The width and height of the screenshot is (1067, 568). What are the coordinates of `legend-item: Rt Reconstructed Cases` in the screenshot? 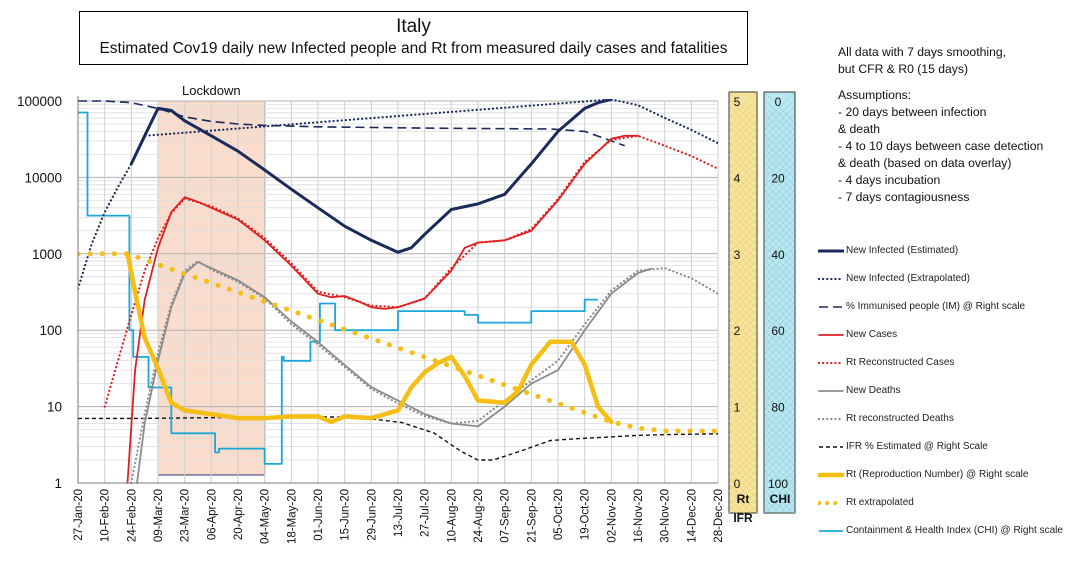 It's located at (940, 370).